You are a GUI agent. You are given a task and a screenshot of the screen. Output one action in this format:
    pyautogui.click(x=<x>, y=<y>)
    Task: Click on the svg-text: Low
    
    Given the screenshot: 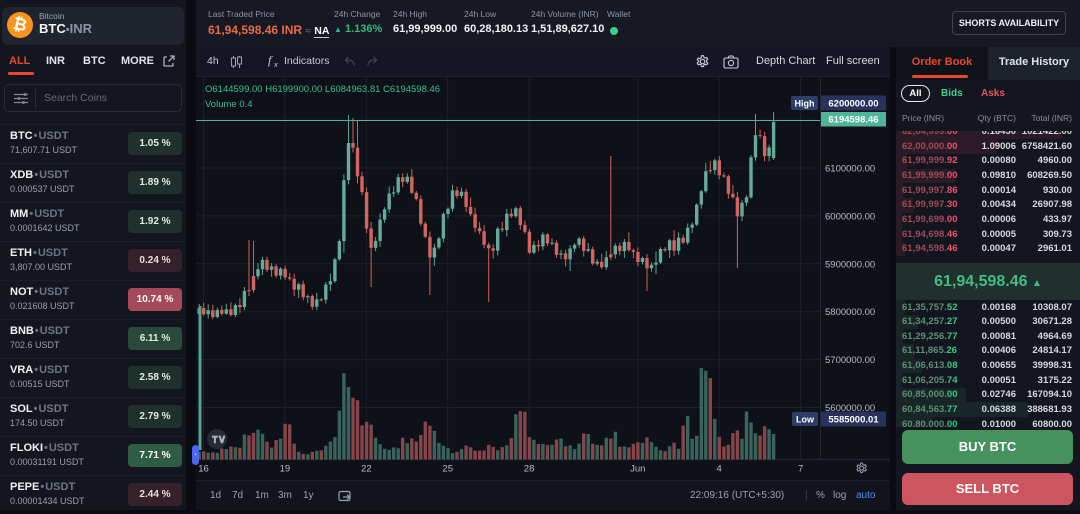 What is the action you would take?
    pyautogui.click(x=805, y=420)
    